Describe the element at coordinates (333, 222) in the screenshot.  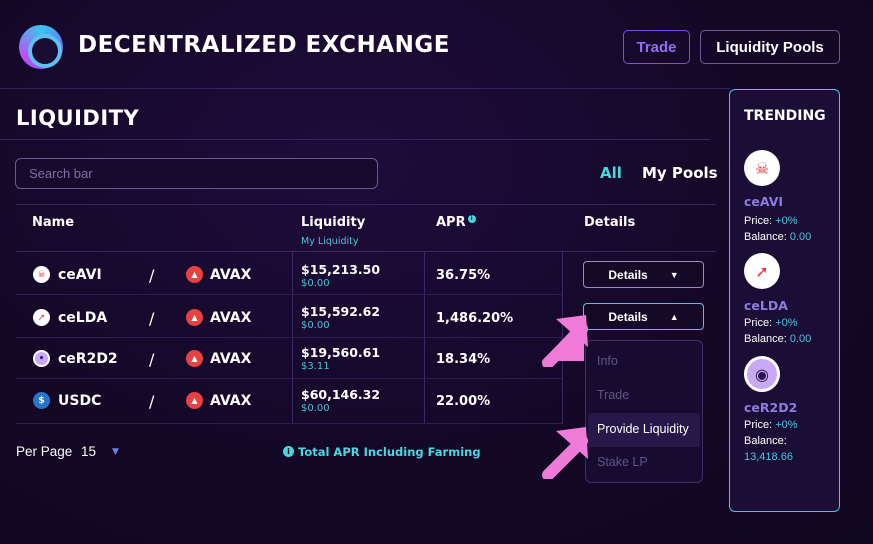
I see `column-header-liquidity: Liquidity` at that location.